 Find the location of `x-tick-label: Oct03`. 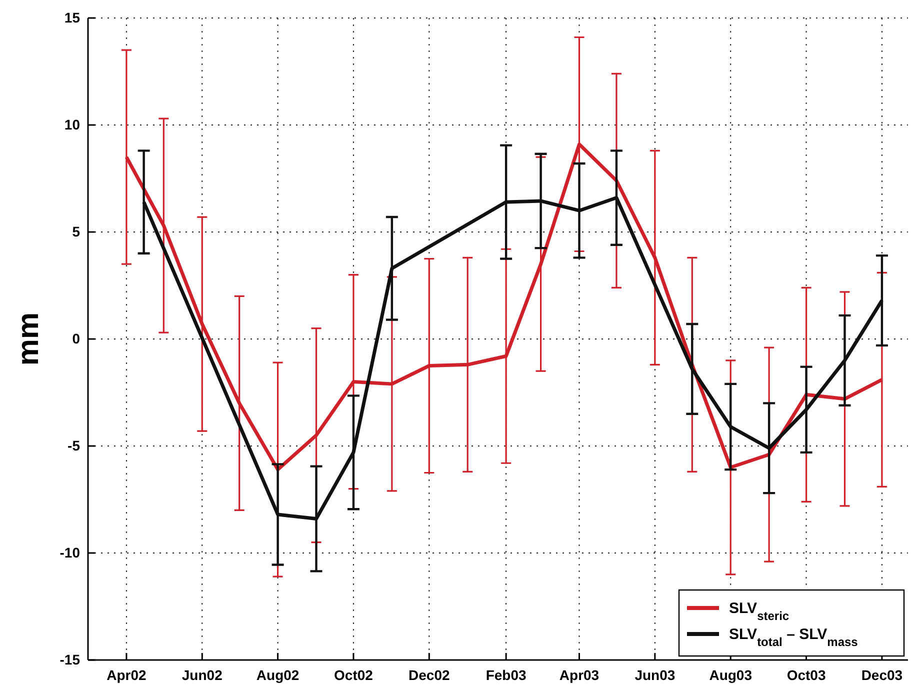

x-tick-label: Oct03 is located at coordinates (806, 674).